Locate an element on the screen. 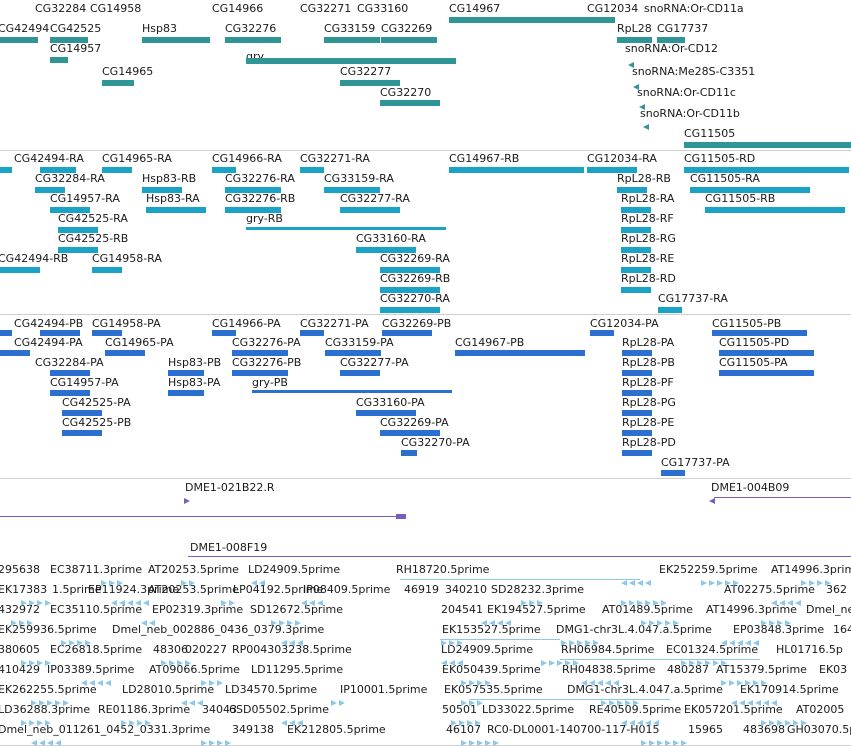 This screenshot has height=746, width=851. feature-label-ip08409-5prime: IP08409.5prime is located at coordinates (347, 589).